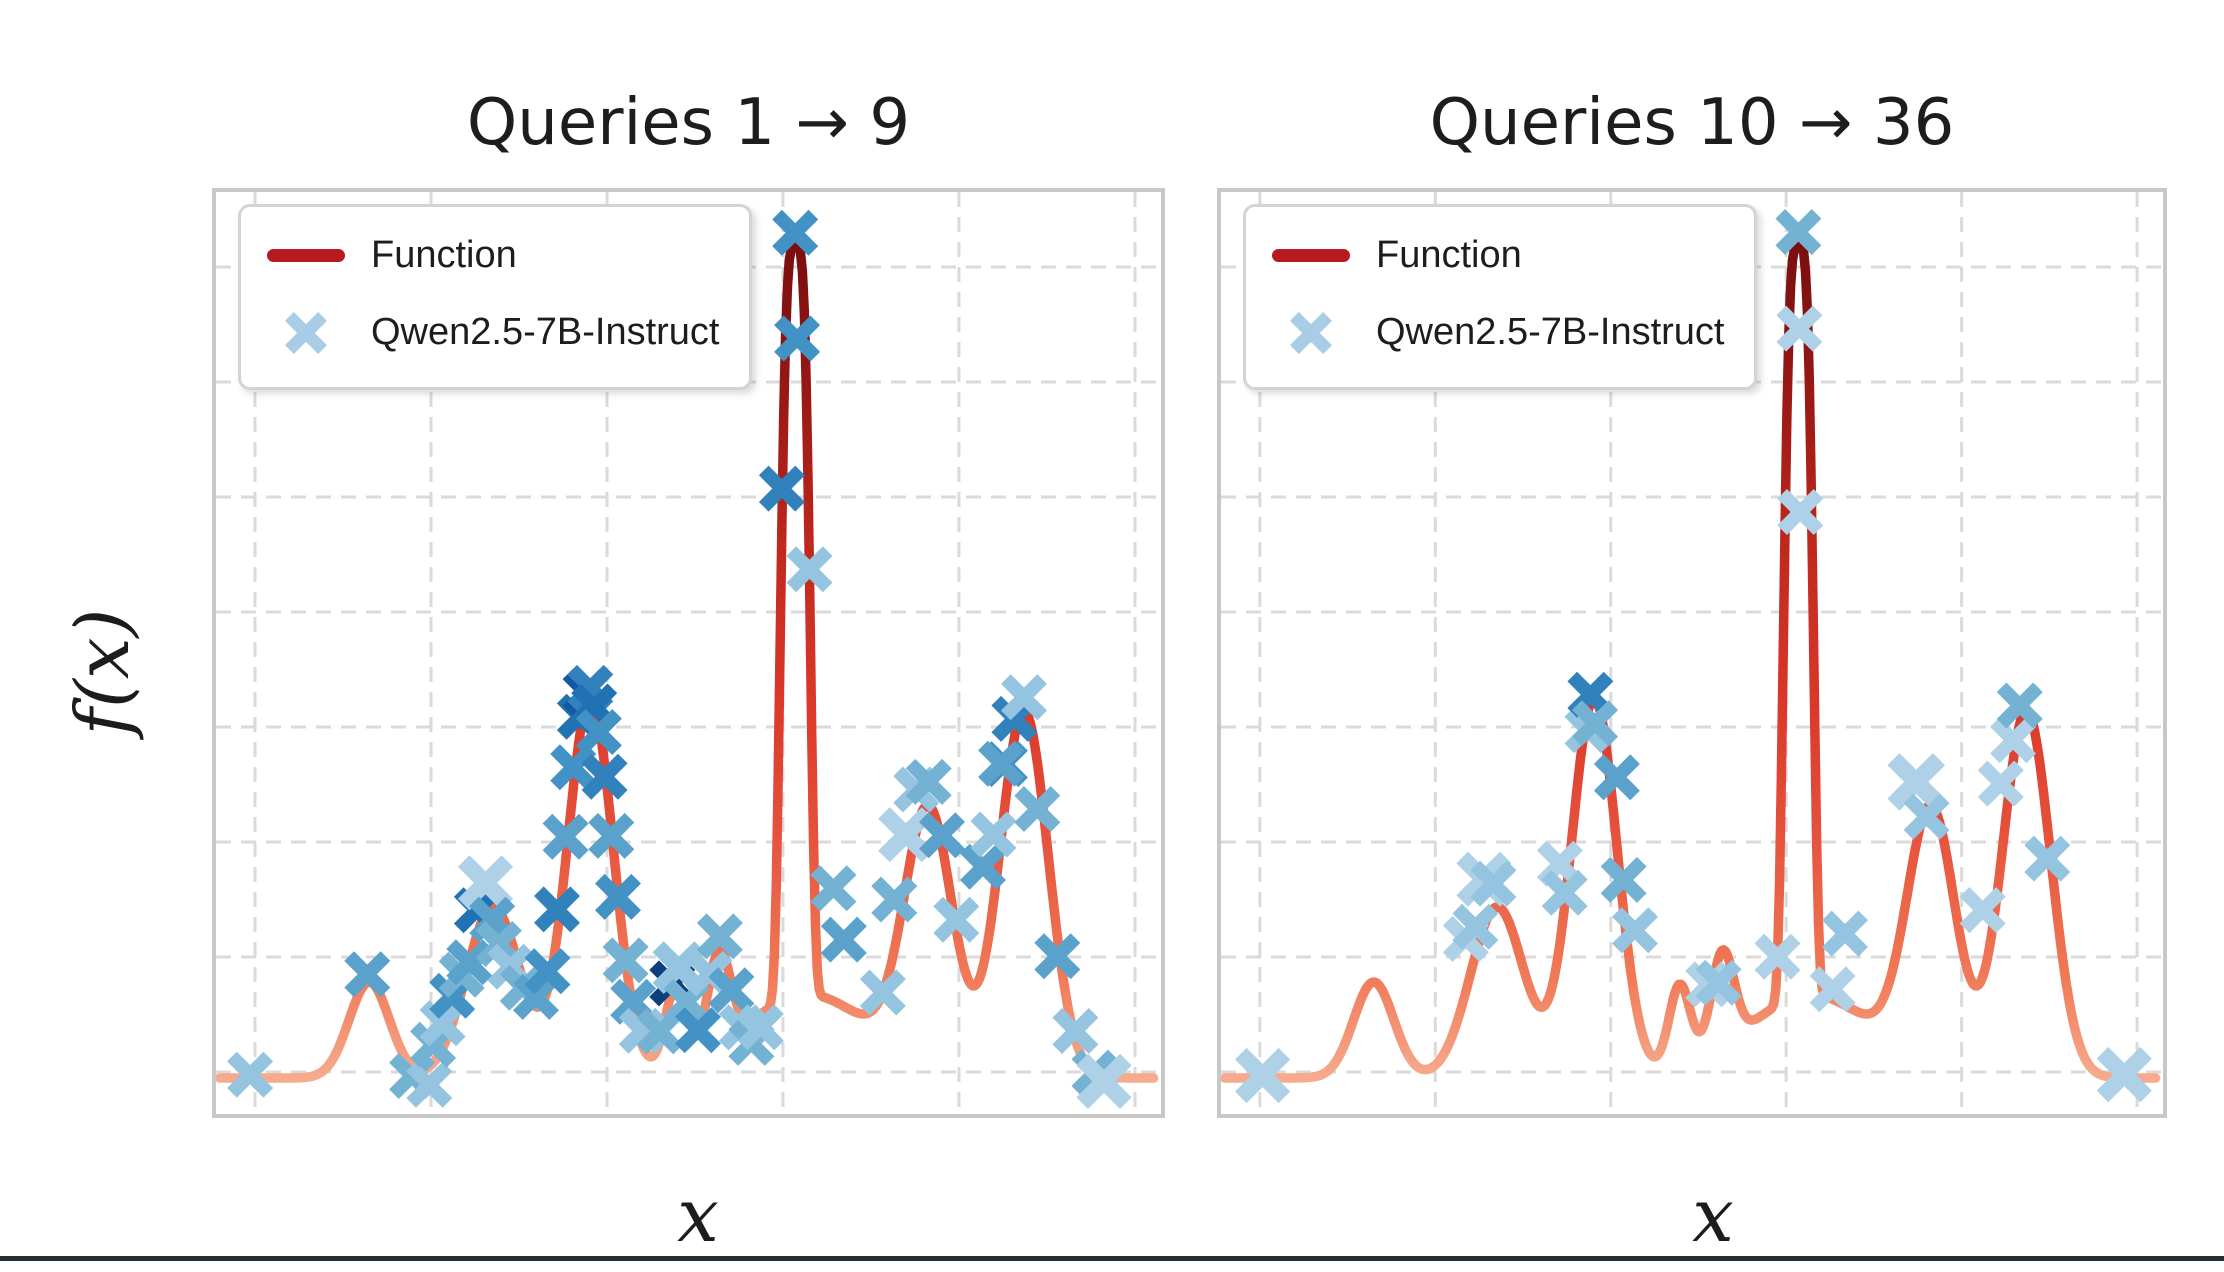 This screenshot has height=1272, width=2224. Describe the element at coordinates (698, 1216) in the screenshot. I see `x-axis-label-left: x` at that location.